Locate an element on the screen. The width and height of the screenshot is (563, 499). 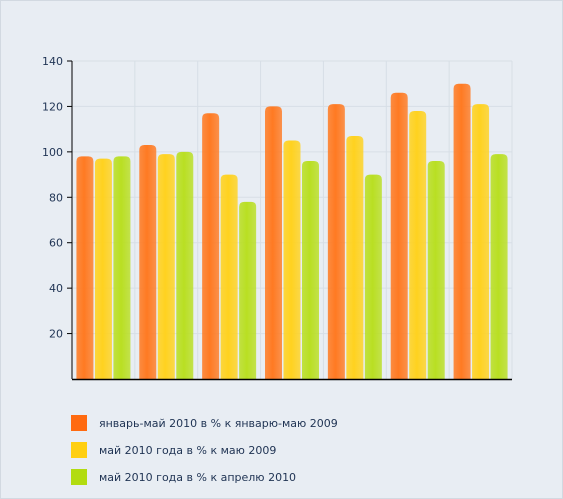
legend-label: май 2010 года в % к маю 2009 is located at coordinates (188, 450).